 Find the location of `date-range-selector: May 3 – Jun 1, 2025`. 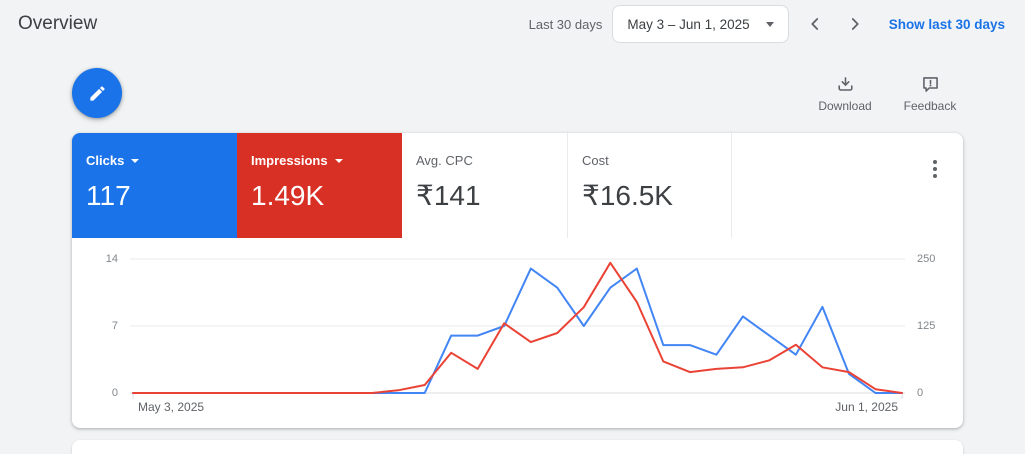

date-range-selector: May 3 – Jun 1, 2025 is located at coordinates (700, 24).